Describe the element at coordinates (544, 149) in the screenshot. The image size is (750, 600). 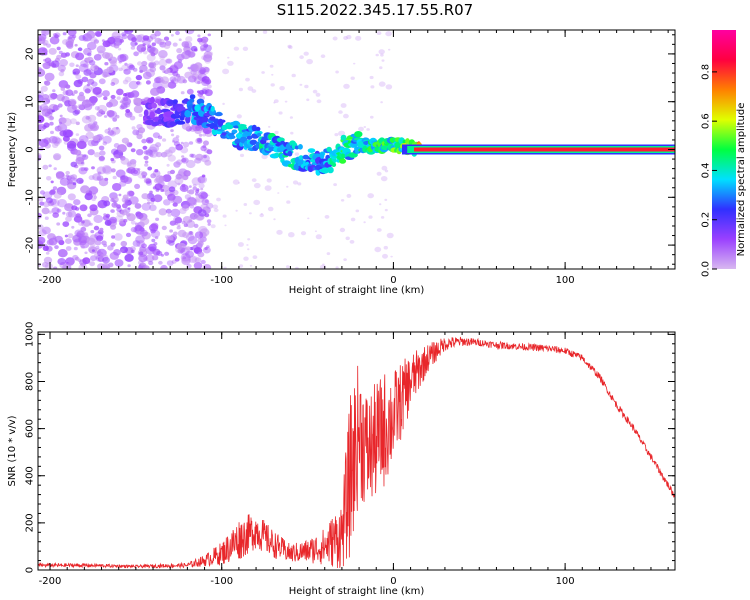
I see `carrier-band-core` at that location.